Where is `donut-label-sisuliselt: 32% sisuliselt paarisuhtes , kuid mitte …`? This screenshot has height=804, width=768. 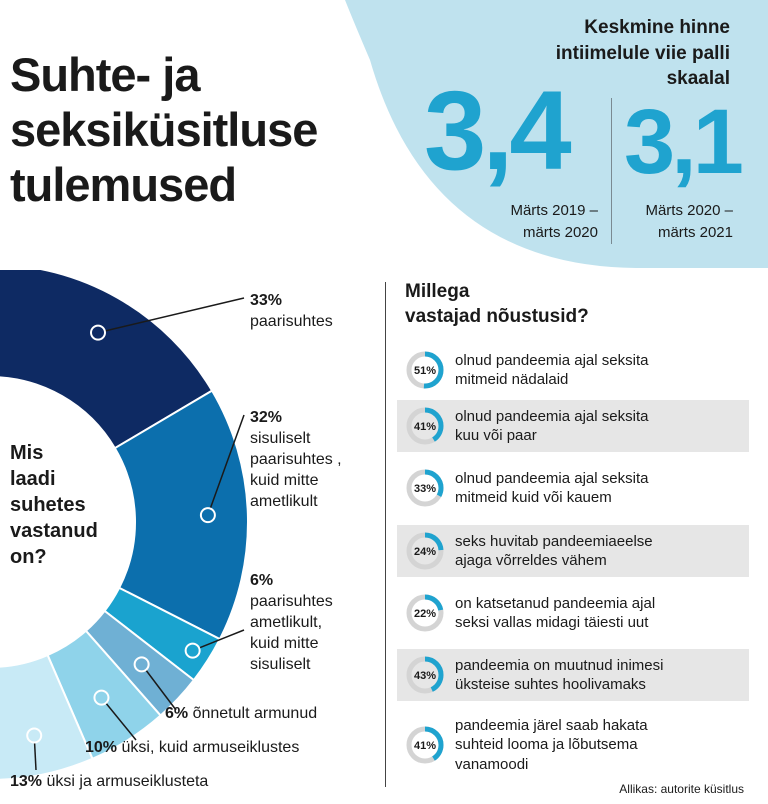
donut-label-sisuliselt: 32% sisuliselt paarisuhtes , kuid mitte … is located at coordinates (296, 460).